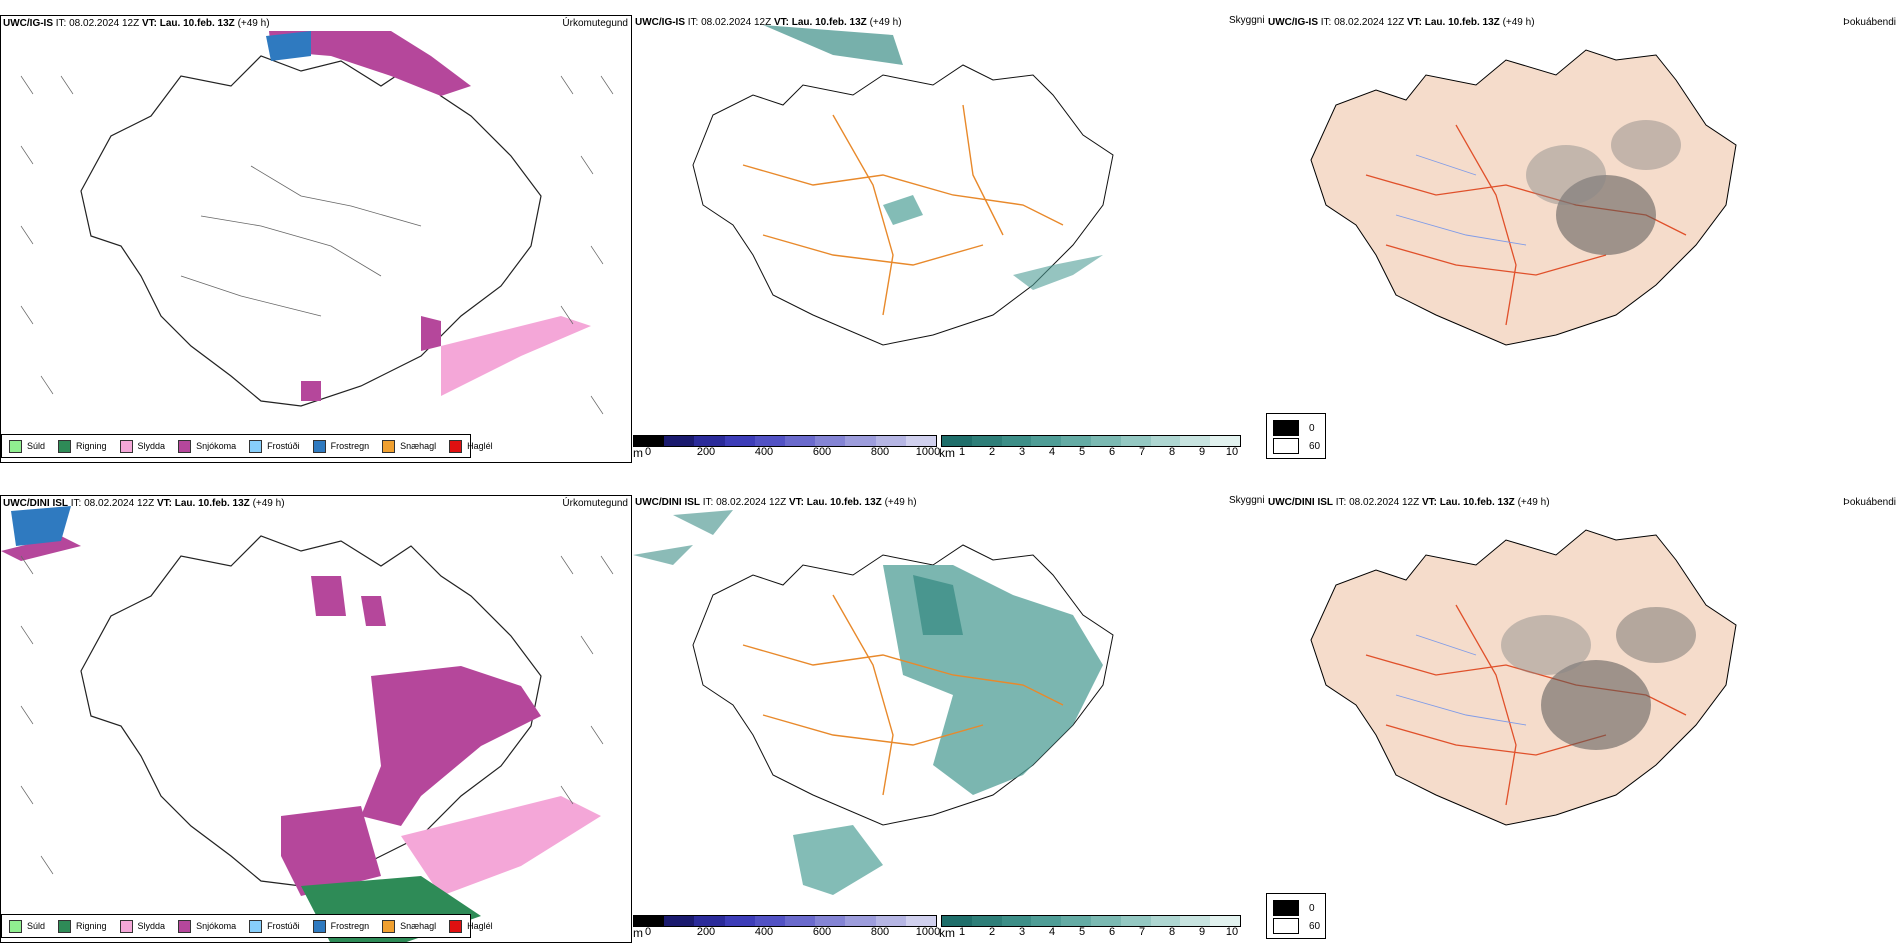 The height and width of the screenshot is (950, 1900). What do you see at coordinates (1523, 197) in the screenshot?
I see `fog-map-top` at bounding box center [1523, 197].